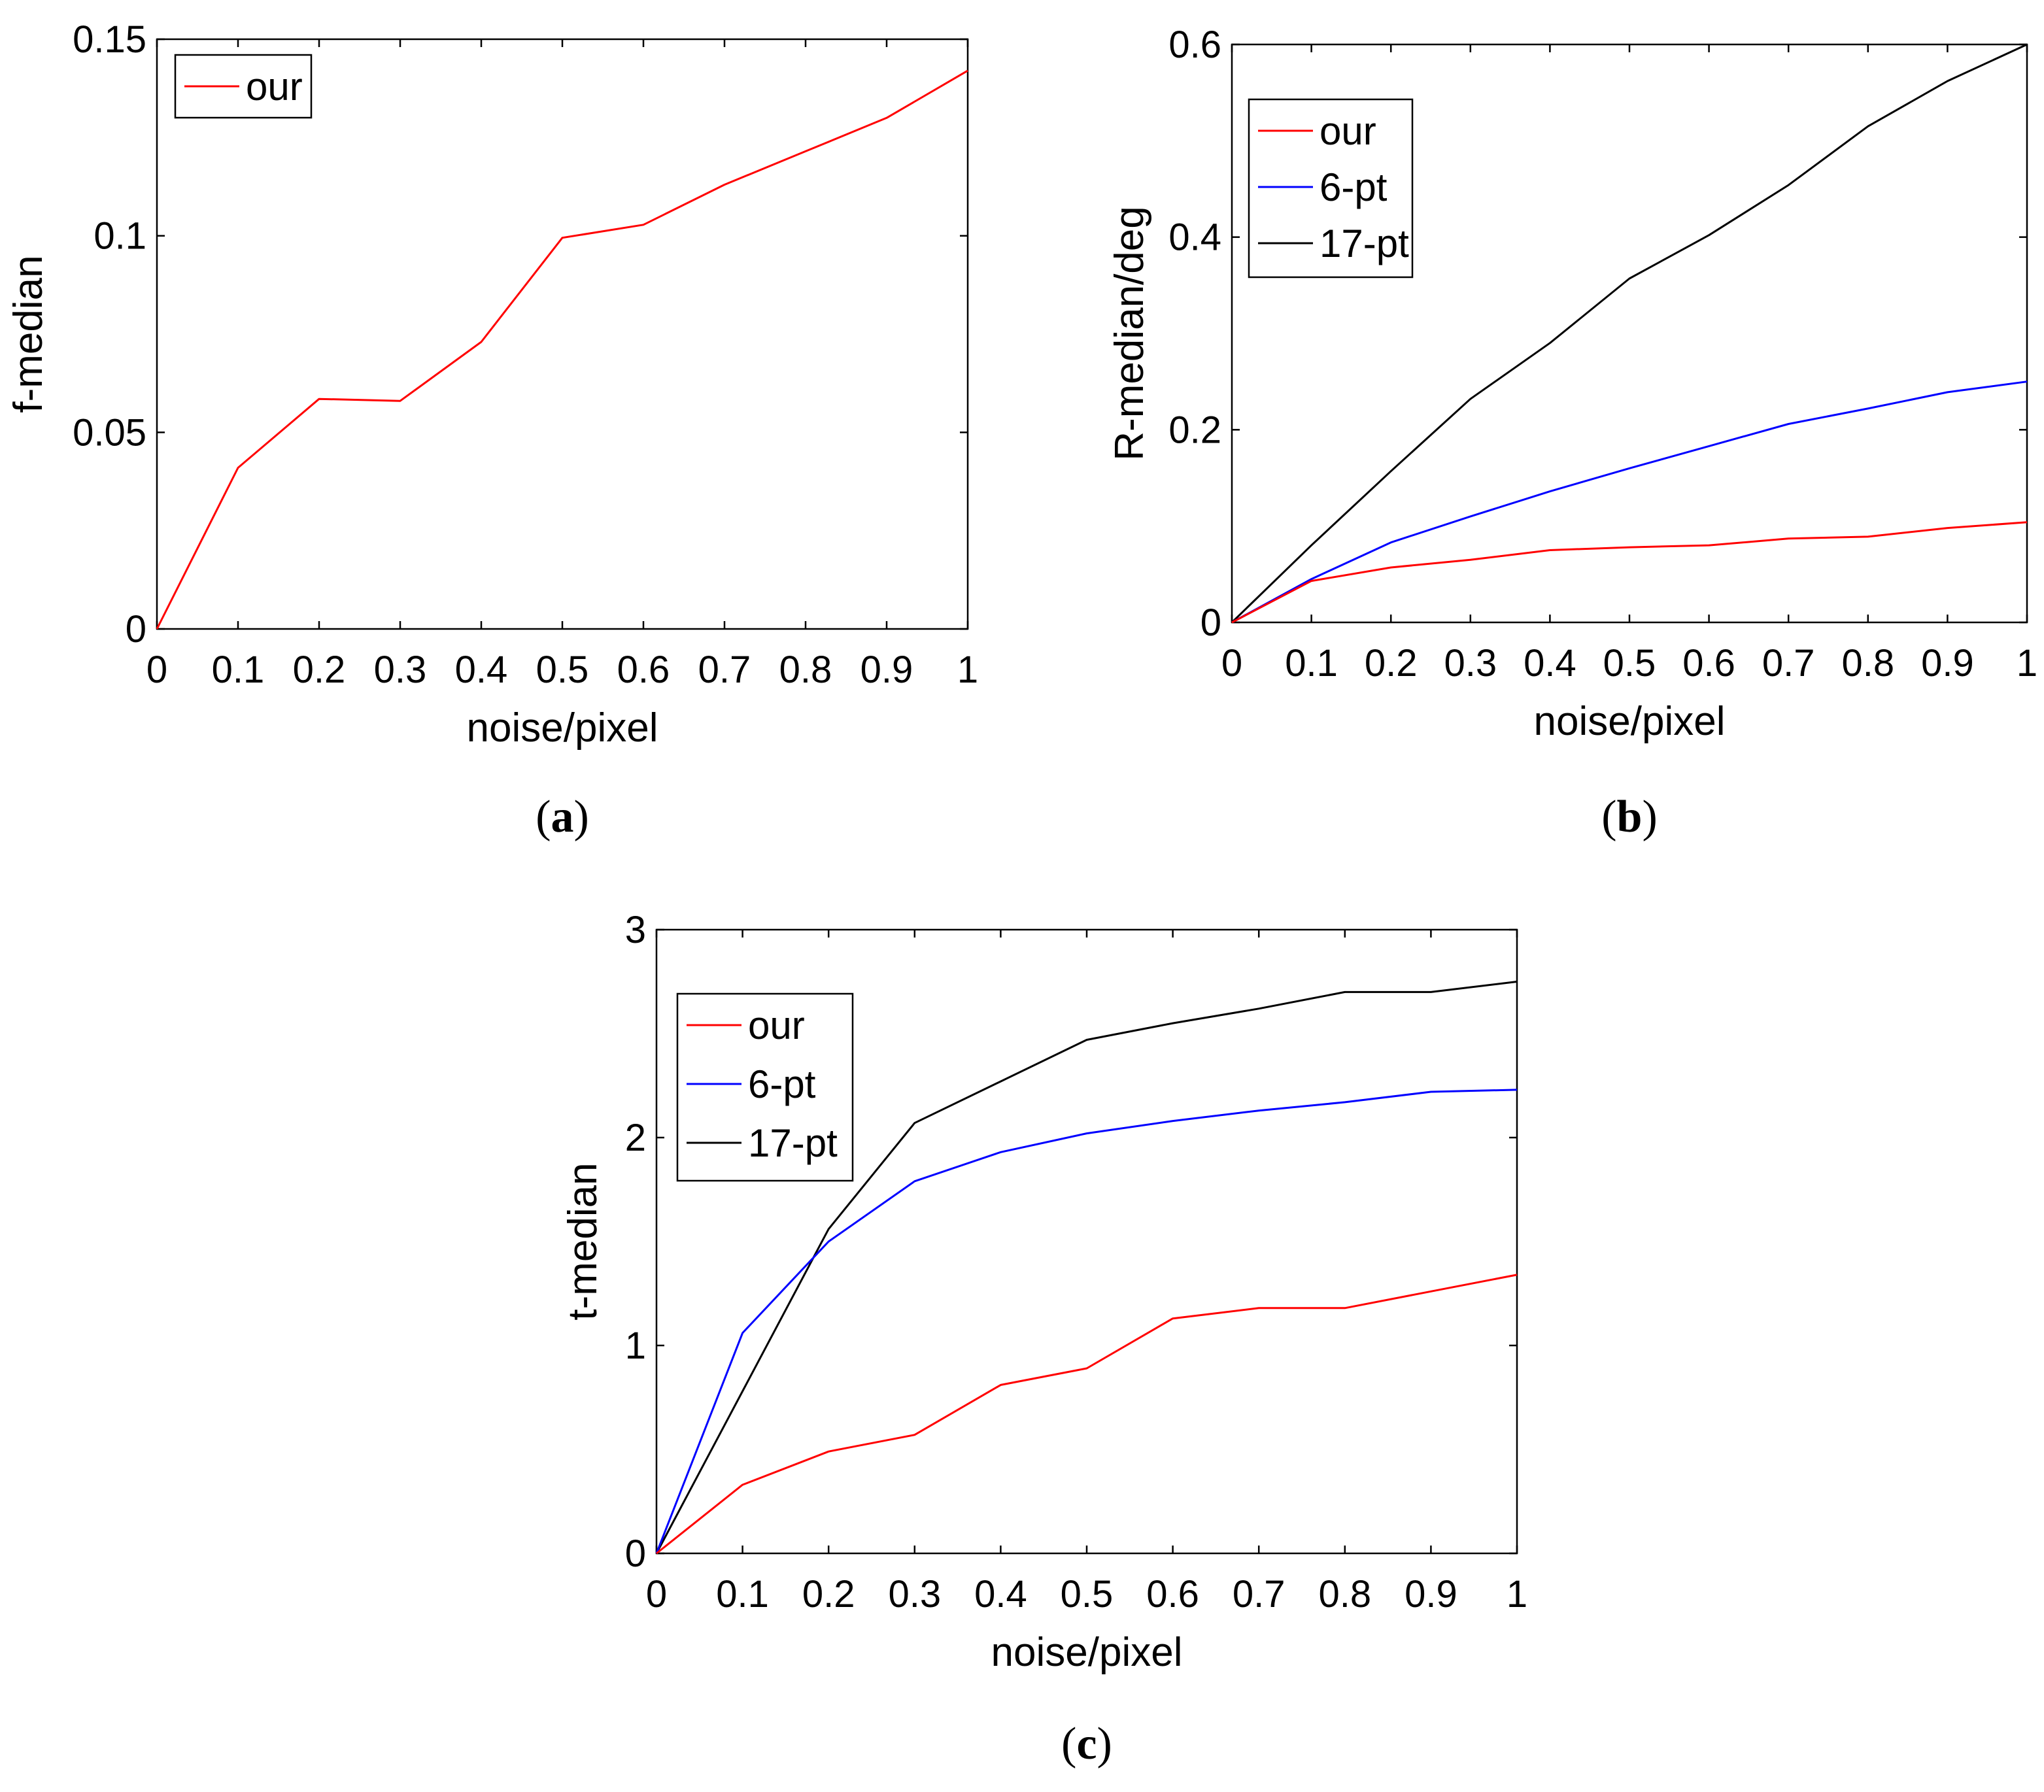 The width and height of the screenshot is (2044, 1792). Describe the element at coordinates (563, 817) in the screenshot. I see `panel-caption: (a)` at that location.